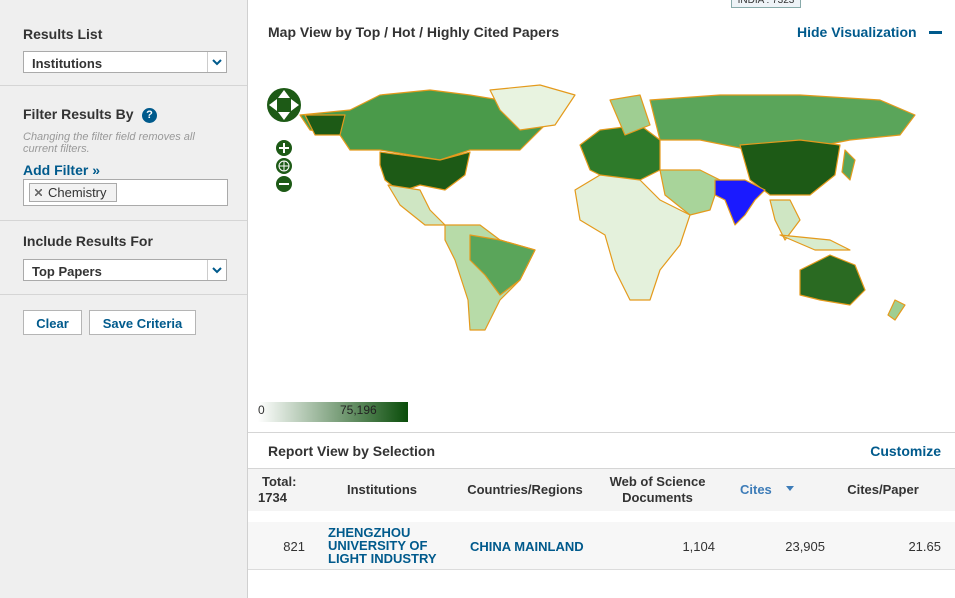 The image size is (955, 598). Describe the element at coordinates (284, 140) in the screenshot. I see `map-controls` at that location.